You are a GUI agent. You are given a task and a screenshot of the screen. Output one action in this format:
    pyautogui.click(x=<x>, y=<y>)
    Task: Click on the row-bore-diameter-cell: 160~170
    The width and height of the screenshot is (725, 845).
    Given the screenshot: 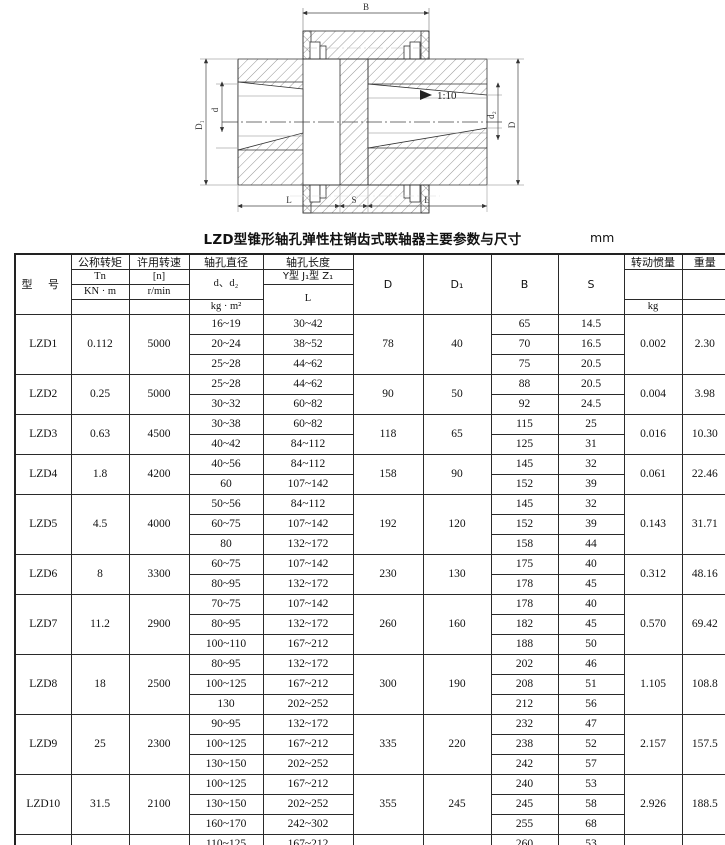 What is the action you would take?
    pyautogui.click(x=226, y=824)
    